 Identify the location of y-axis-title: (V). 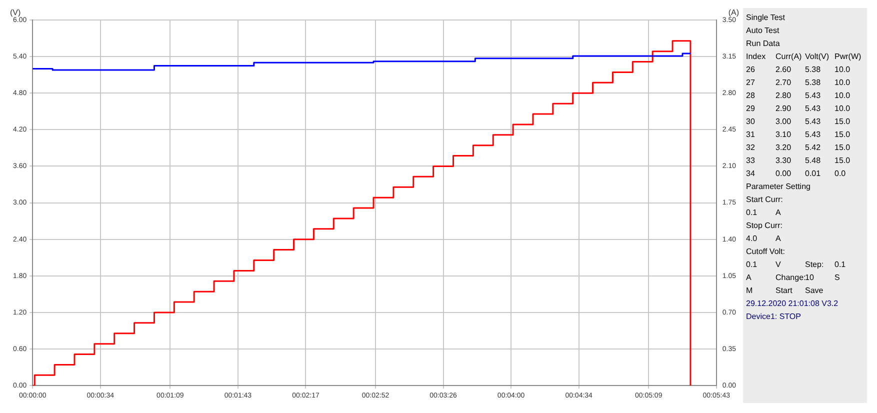
(15, 13).